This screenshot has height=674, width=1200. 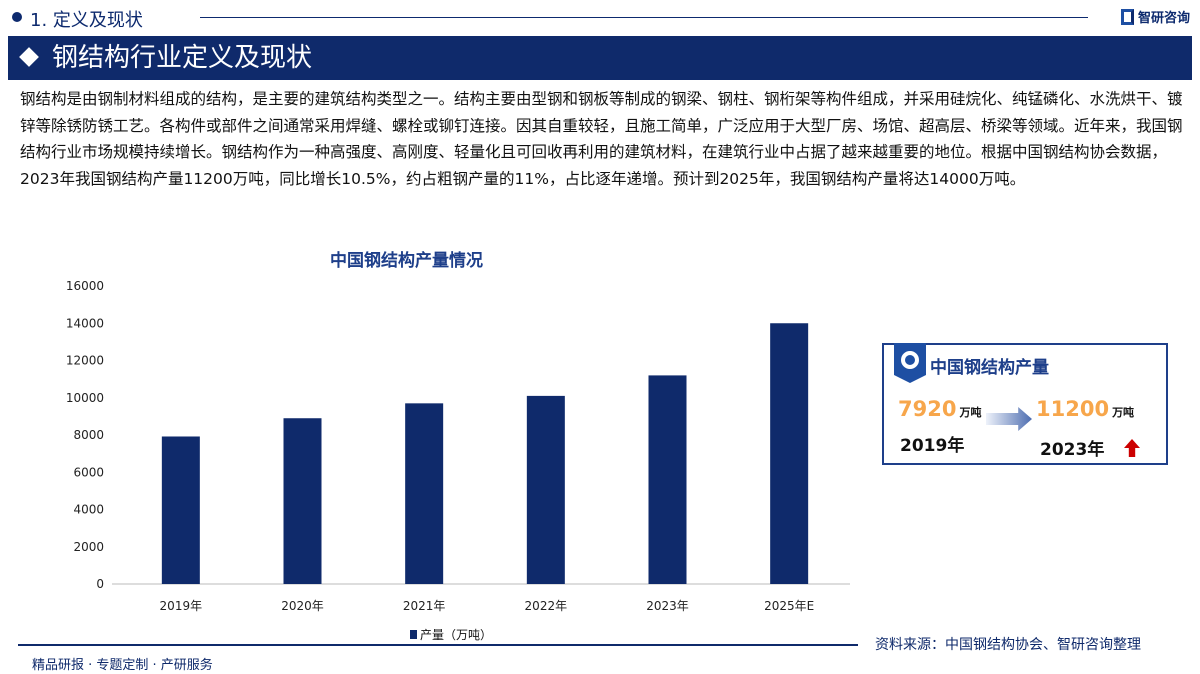 What do you see at coordinates (970, 412) in the screenshot?
I see `from-unit: 万吨` at bounding box center [970, 412].